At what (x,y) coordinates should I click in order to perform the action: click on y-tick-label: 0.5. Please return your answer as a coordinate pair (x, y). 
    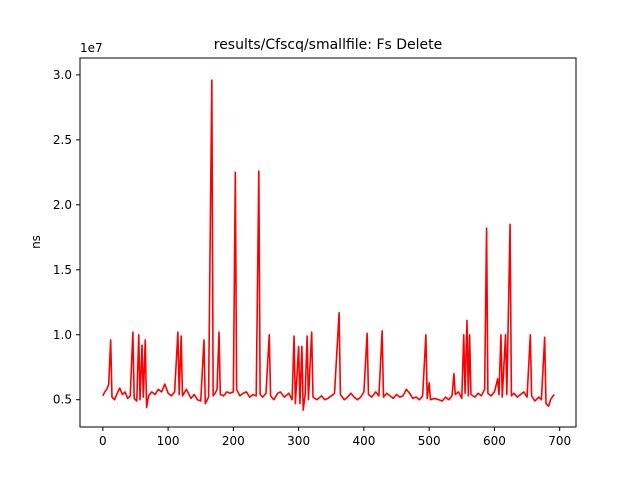
    Looking at the image, I should click on (62, 400).